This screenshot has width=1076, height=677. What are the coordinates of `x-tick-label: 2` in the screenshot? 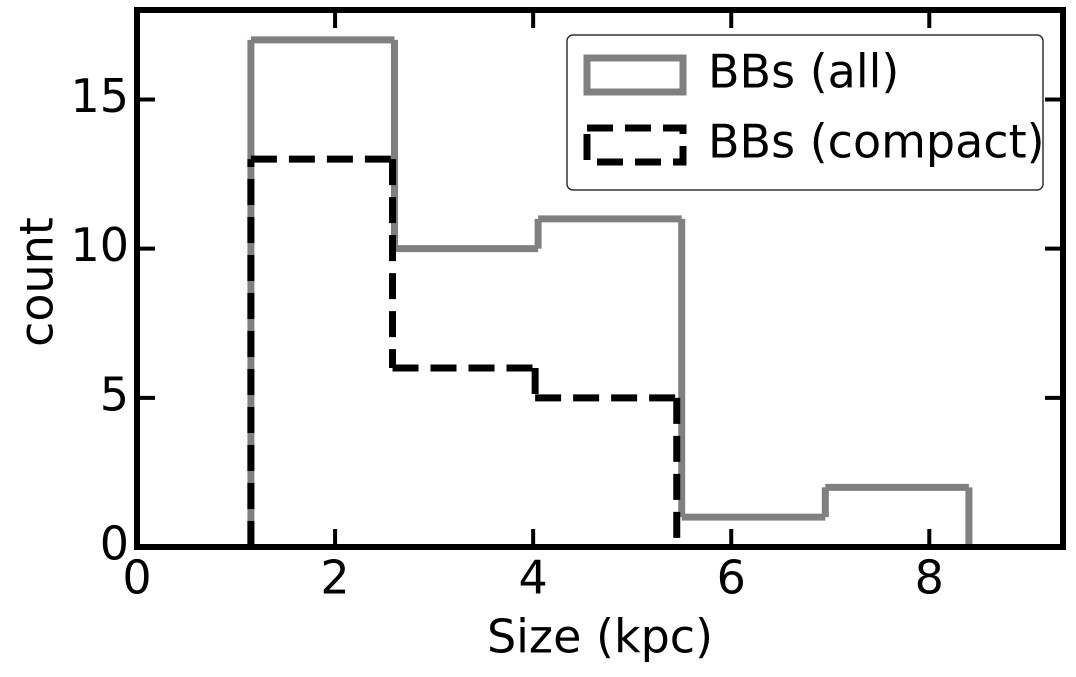 It's located at (334, 578).